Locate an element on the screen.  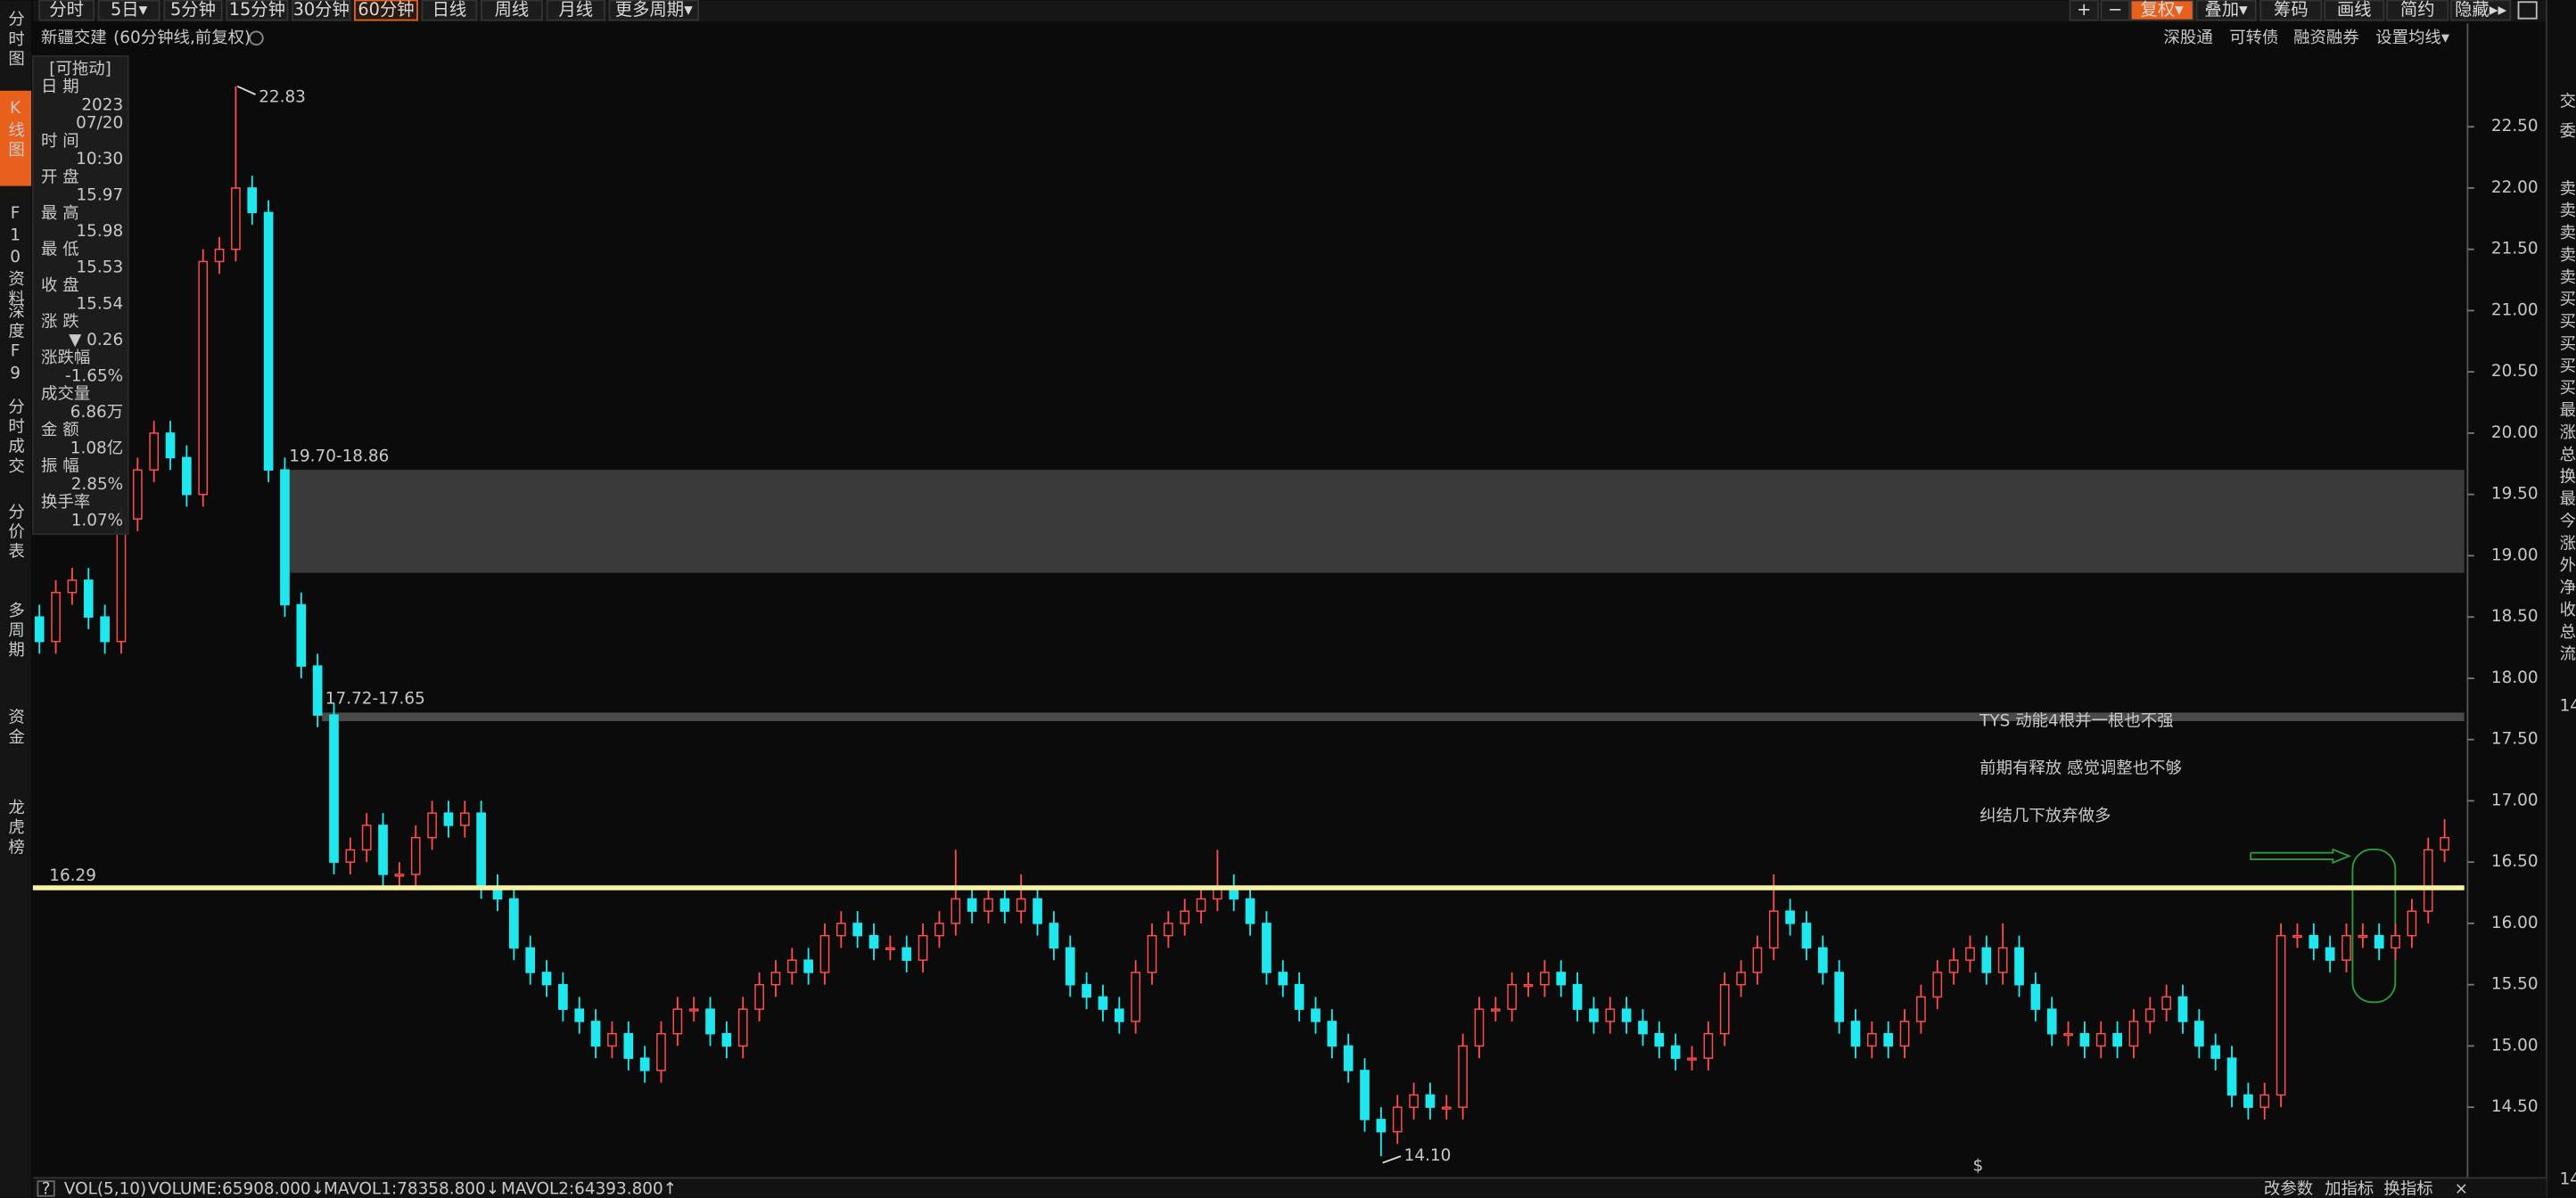
sidebar-active is located at coordinates (16, 138).